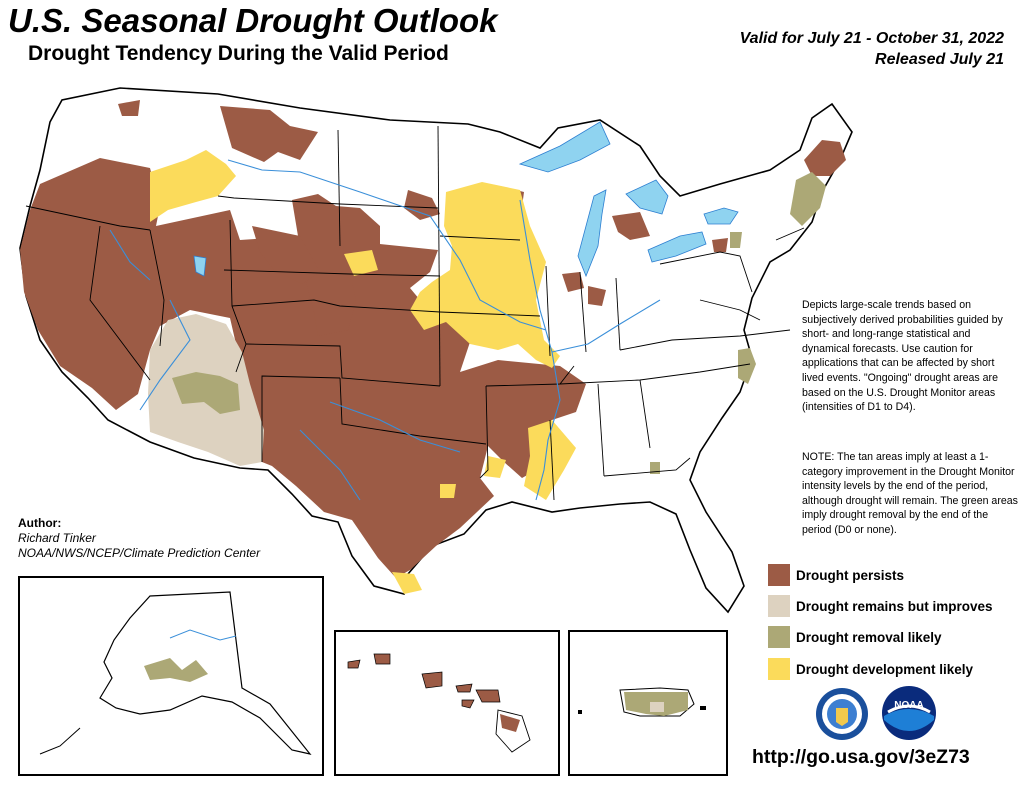 Image resolution: width=1024 pixels, height=790 pixels. What do you see at coordinates (909, 713) in the screenshot?
I see `noaa-logo-icon: NOAA` at bounding box center [909, 713].